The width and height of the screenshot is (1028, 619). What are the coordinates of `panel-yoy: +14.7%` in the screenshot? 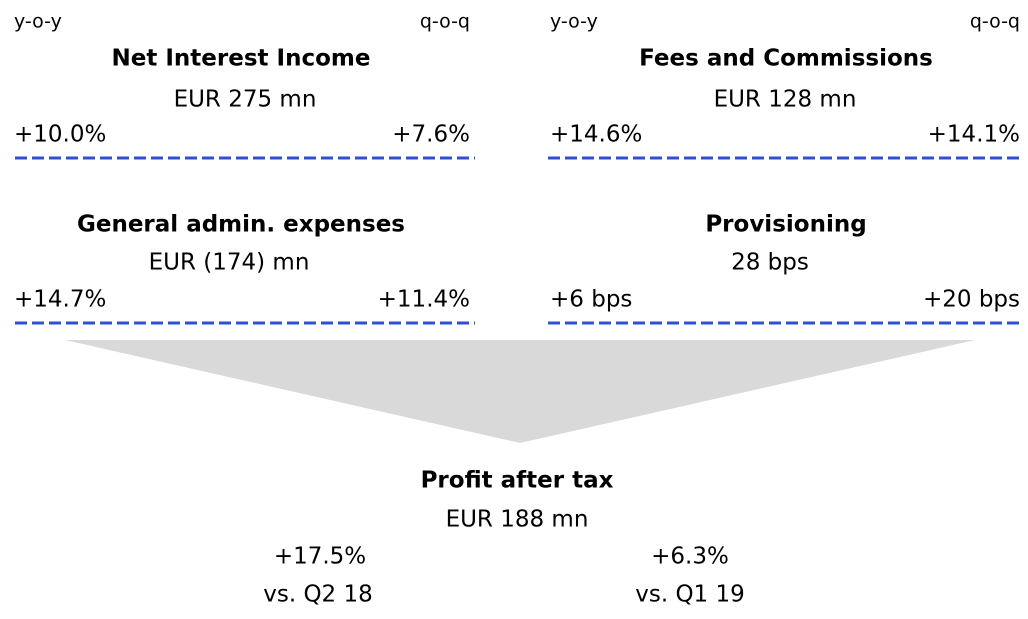 It's located at (60, 300).